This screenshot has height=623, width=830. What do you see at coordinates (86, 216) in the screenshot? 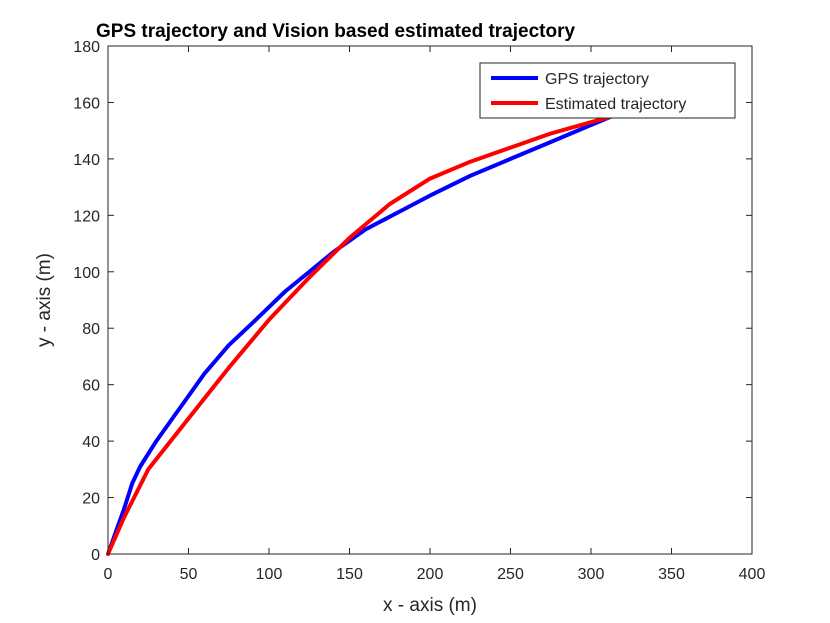
I see `y-tick-label: 120` at bounding box center [86, 216].